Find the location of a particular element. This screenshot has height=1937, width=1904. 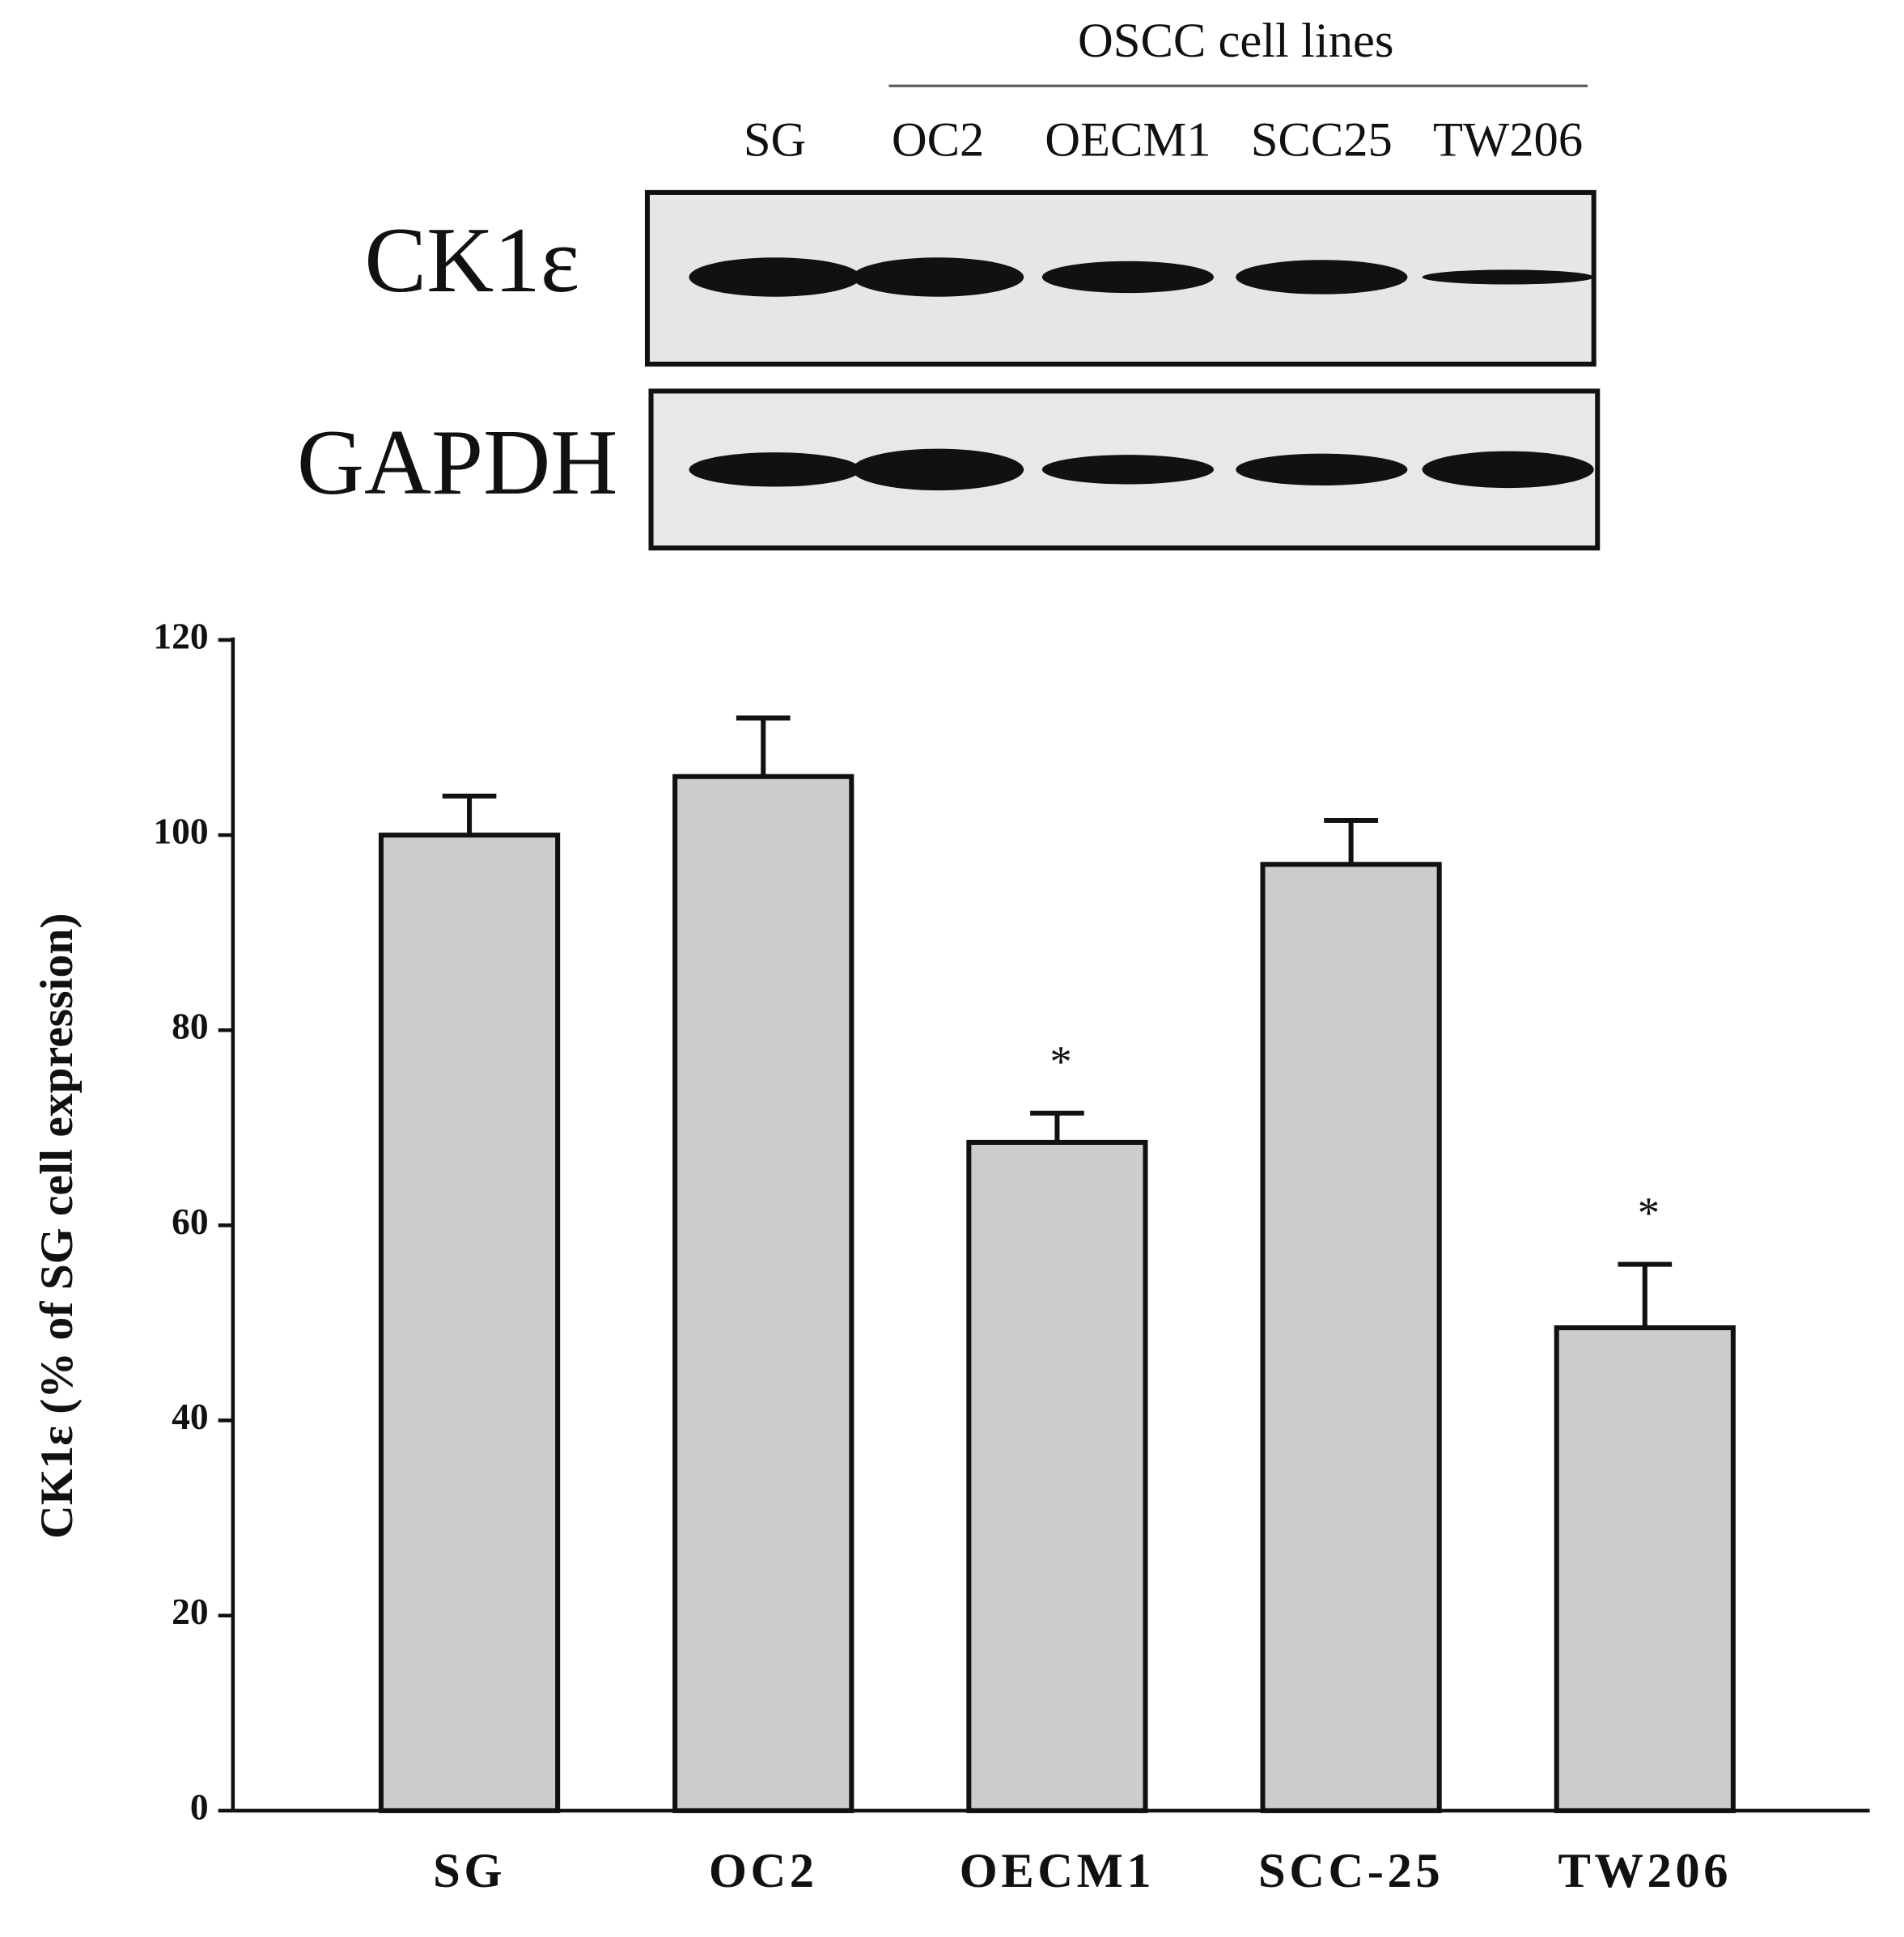

blot-row-label: CK1ε is located at coordinates (471, 260).